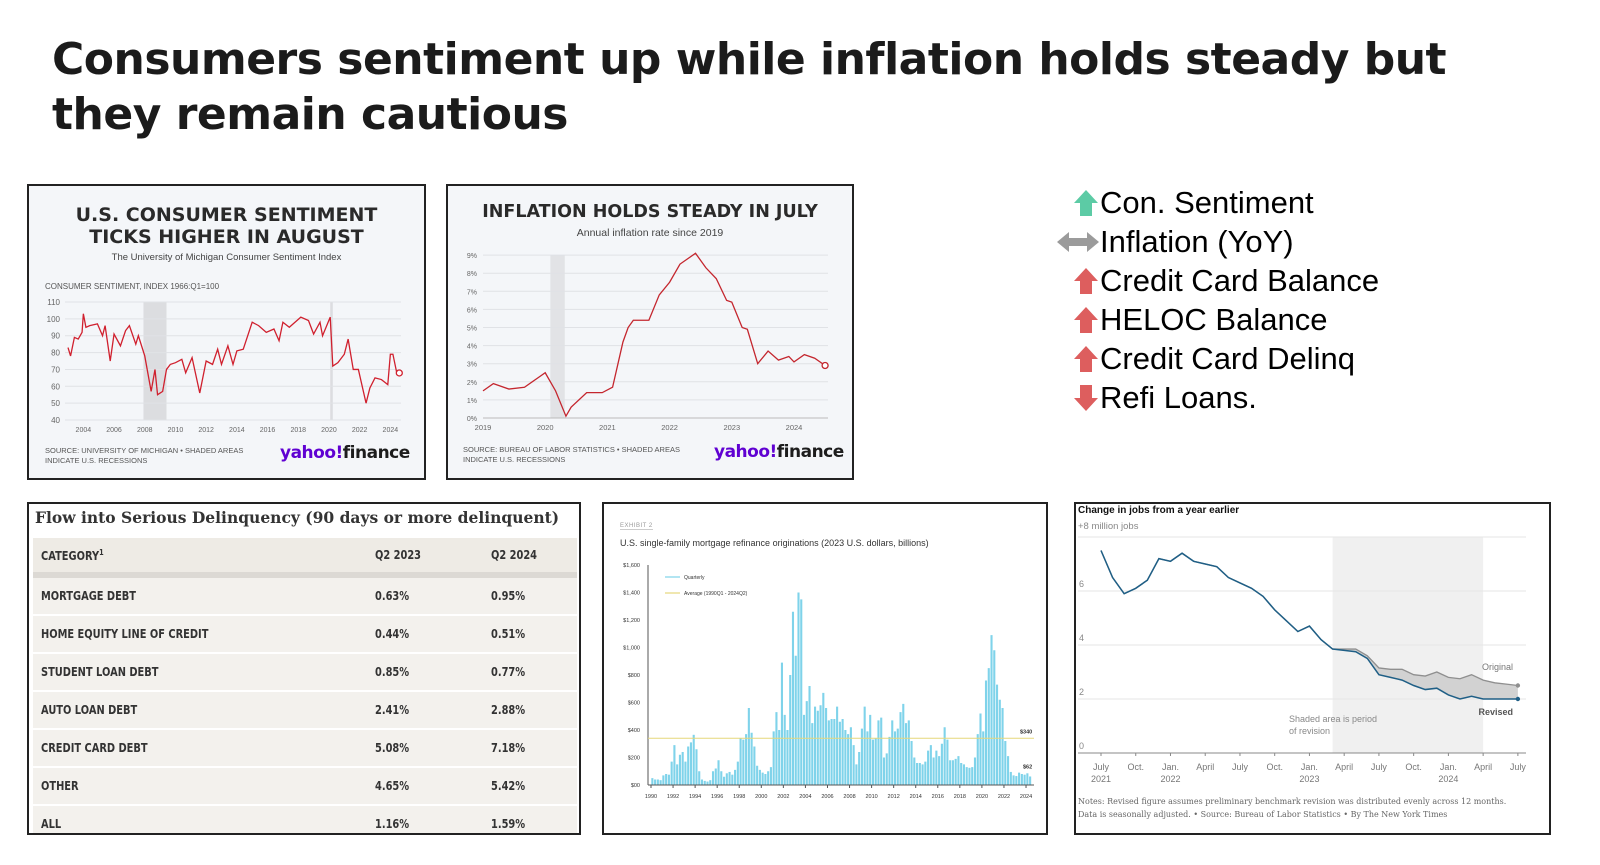 The width and height of the screenshot is (1600, 865). I want to click on x-tick-label: 2019, so click(483, 427).